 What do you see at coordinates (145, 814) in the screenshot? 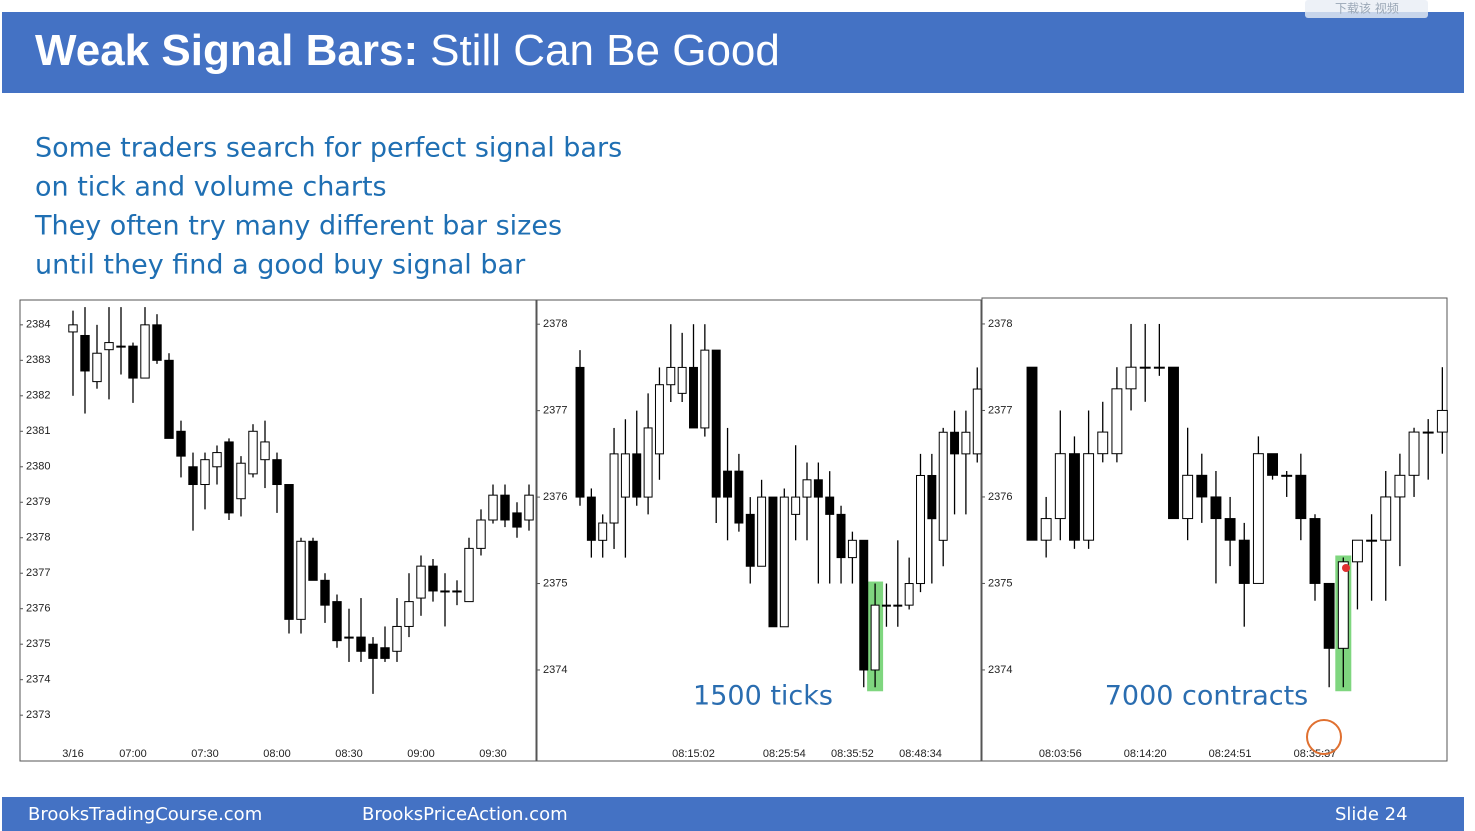
I see `footer-site: BrooksTradingCourse.com` at bounding box center [145, 814].